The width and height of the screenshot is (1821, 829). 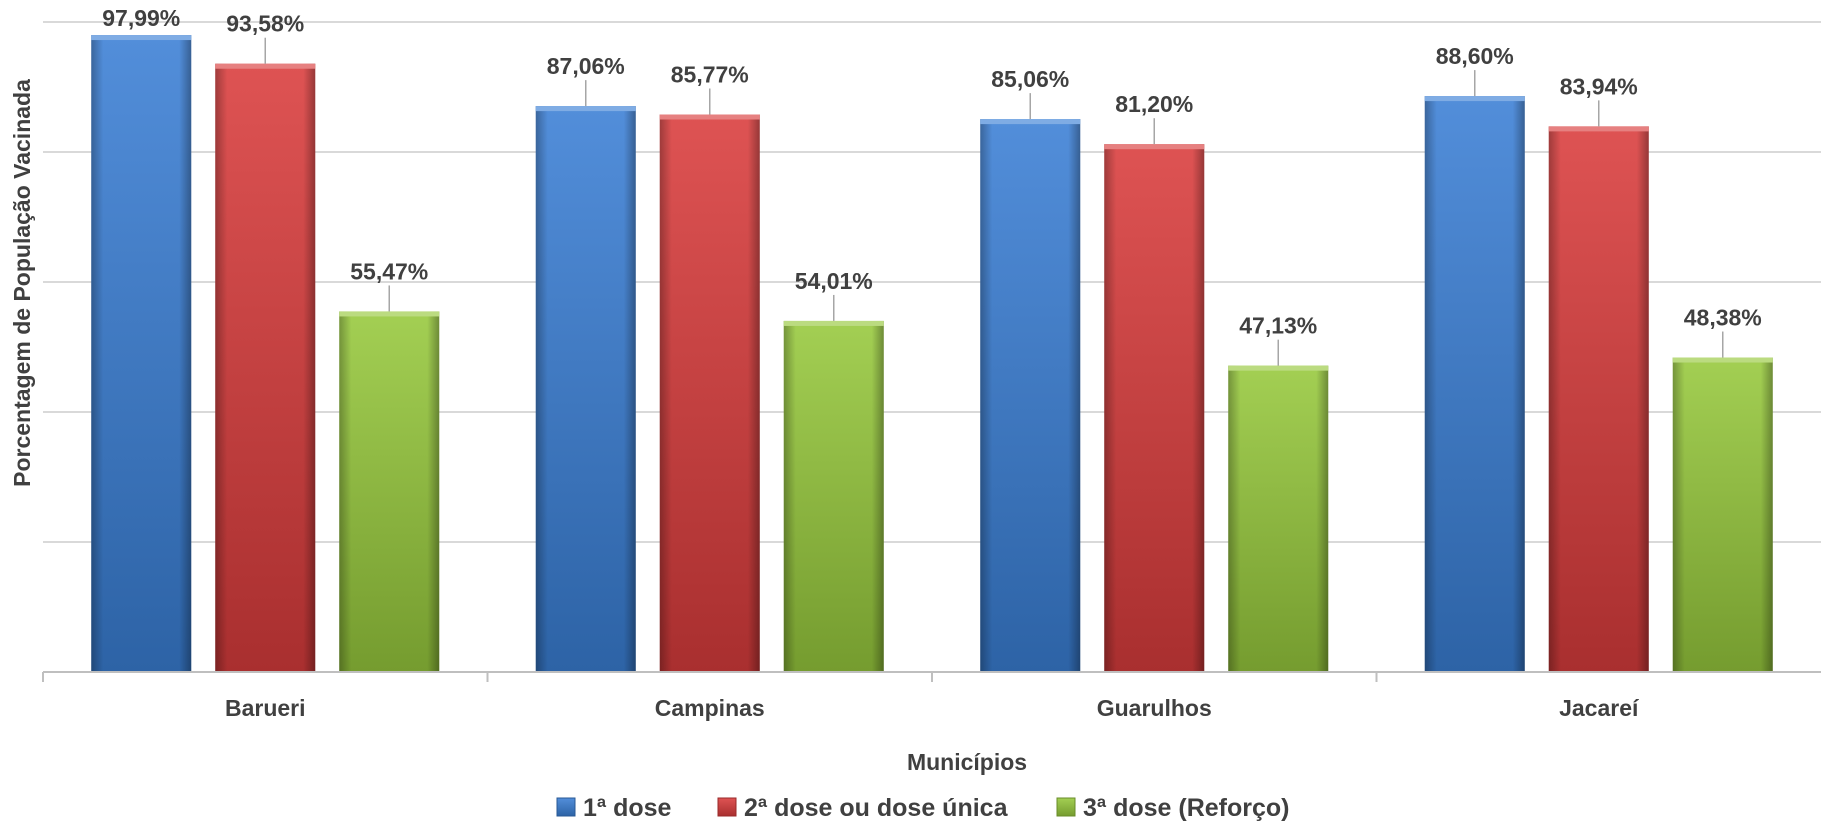 What do you see at coordinates (1154, 708) in the screenshot?
I see `x-tick-label: Guarulhos` at bounding box center [1154, 708].